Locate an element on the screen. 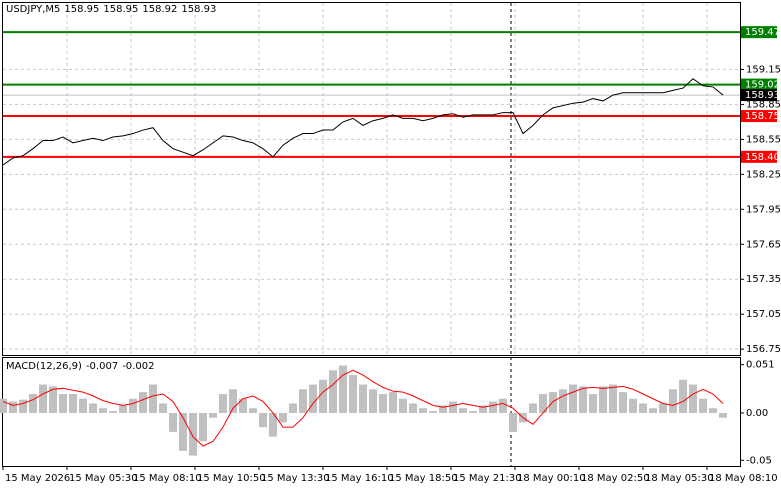 This screenshot has width=781, height=489. level-label: 159.02 is located at coordinates (762, 85).